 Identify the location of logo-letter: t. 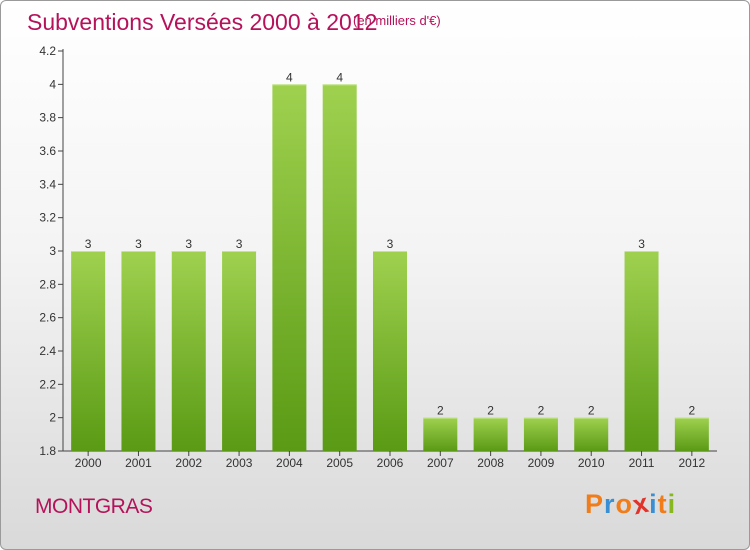
(662, 504).